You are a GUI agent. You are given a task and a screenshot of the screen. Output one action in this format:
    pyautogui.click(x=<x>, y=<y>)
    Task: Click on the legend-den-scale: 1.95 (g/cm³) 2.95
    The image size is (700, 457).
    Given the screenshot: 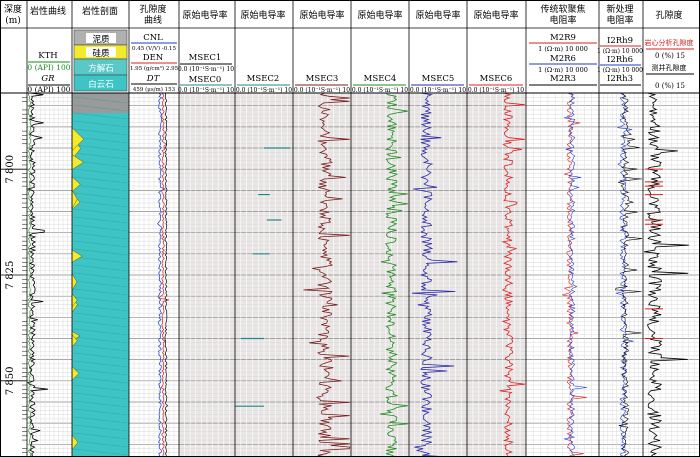 What is the action you would take?
    pyautogui.click(x=154, y=68)
    